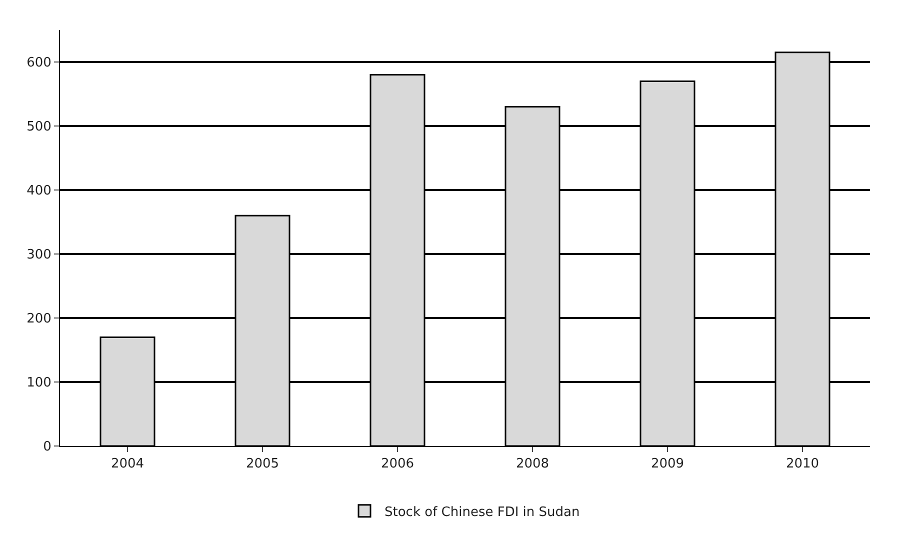 The image size is (900, 538). I want to click on y-tick-label: 0, so click(47, 447).